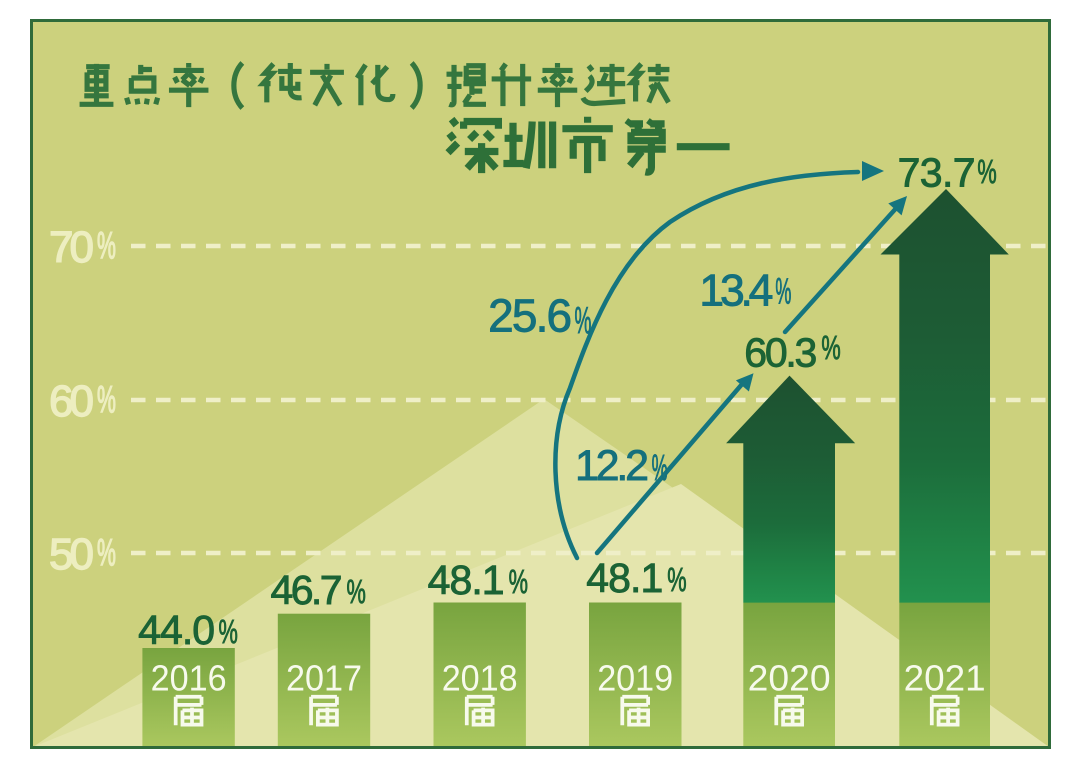  Describe the element at coordinates (736, 291) in the screenshot. I see `svg-text: 13.4` at that location.